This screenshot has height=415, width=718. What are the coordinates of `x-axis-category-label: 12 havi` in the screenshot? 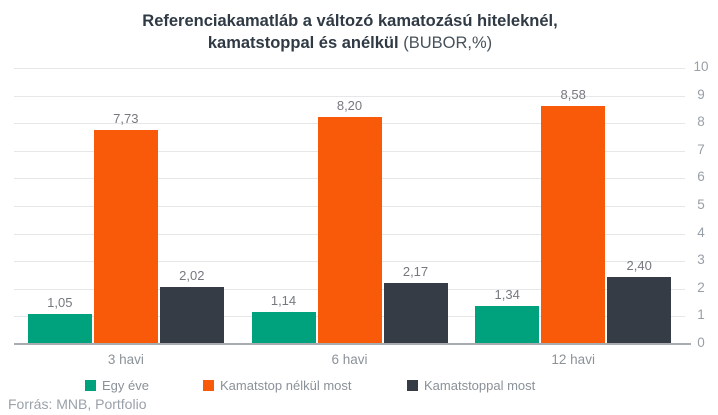 It's located at (573, 359).